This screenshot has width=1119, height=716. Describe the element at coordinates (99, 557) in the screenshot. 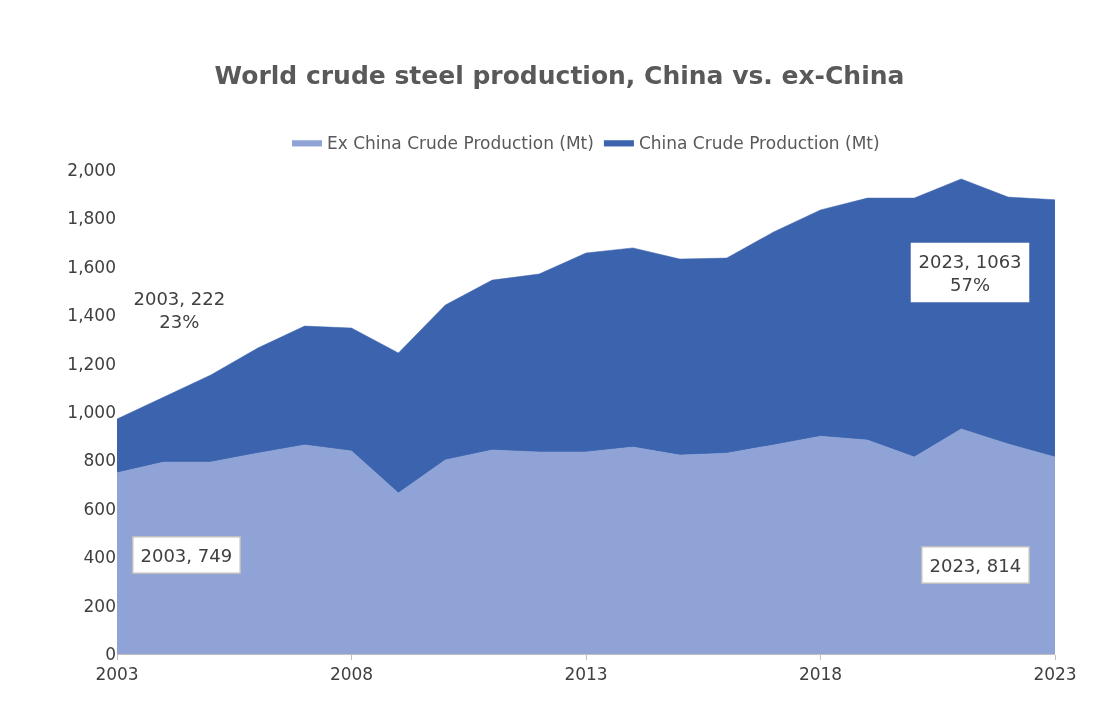

I see `y-tick-label: 400` at that location.